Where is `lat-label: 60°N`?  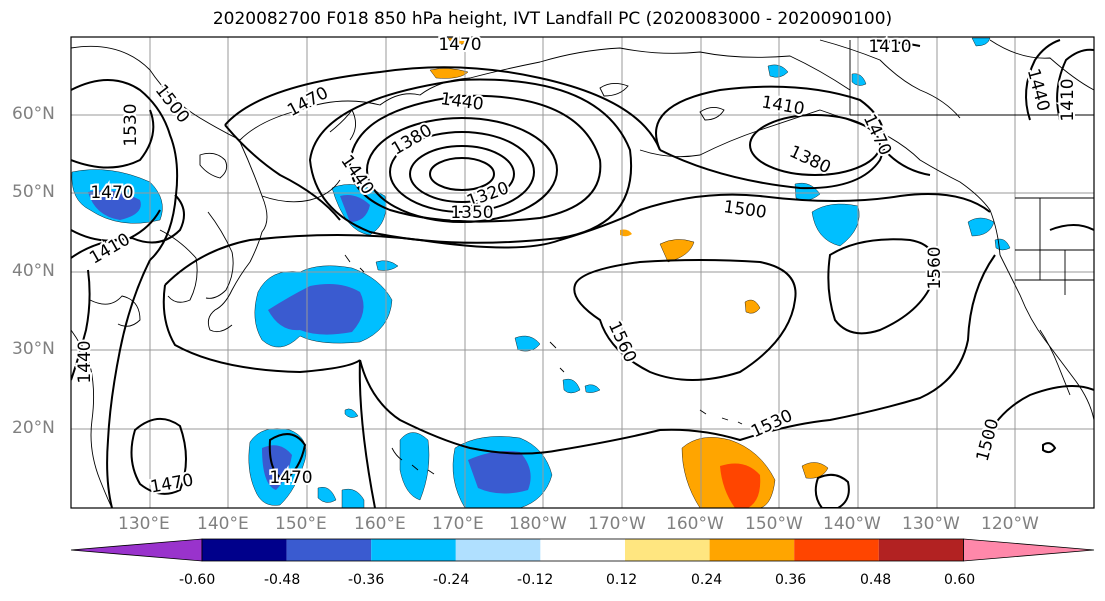
lat-label: 60°N is located at coordinates (33, 114).